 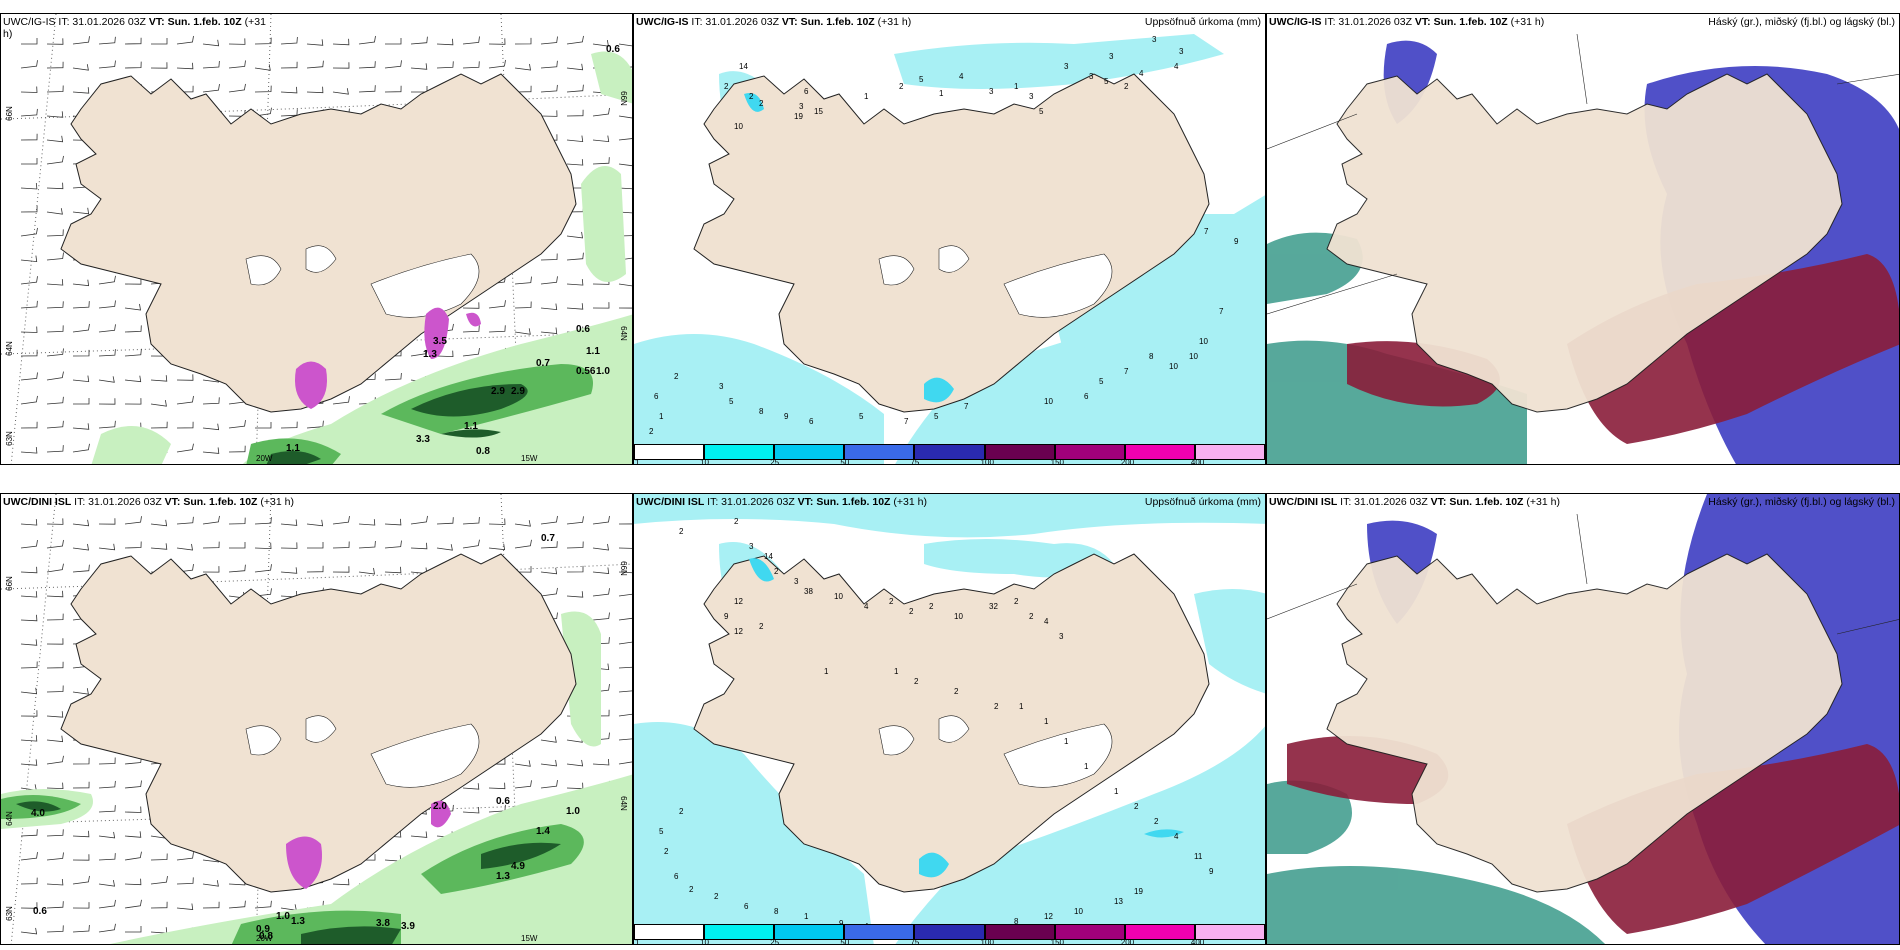 What do you see at coordinates (548, 538) in the screenshot?
I see `value-label: 0.7` at bounding box center [548, 538].